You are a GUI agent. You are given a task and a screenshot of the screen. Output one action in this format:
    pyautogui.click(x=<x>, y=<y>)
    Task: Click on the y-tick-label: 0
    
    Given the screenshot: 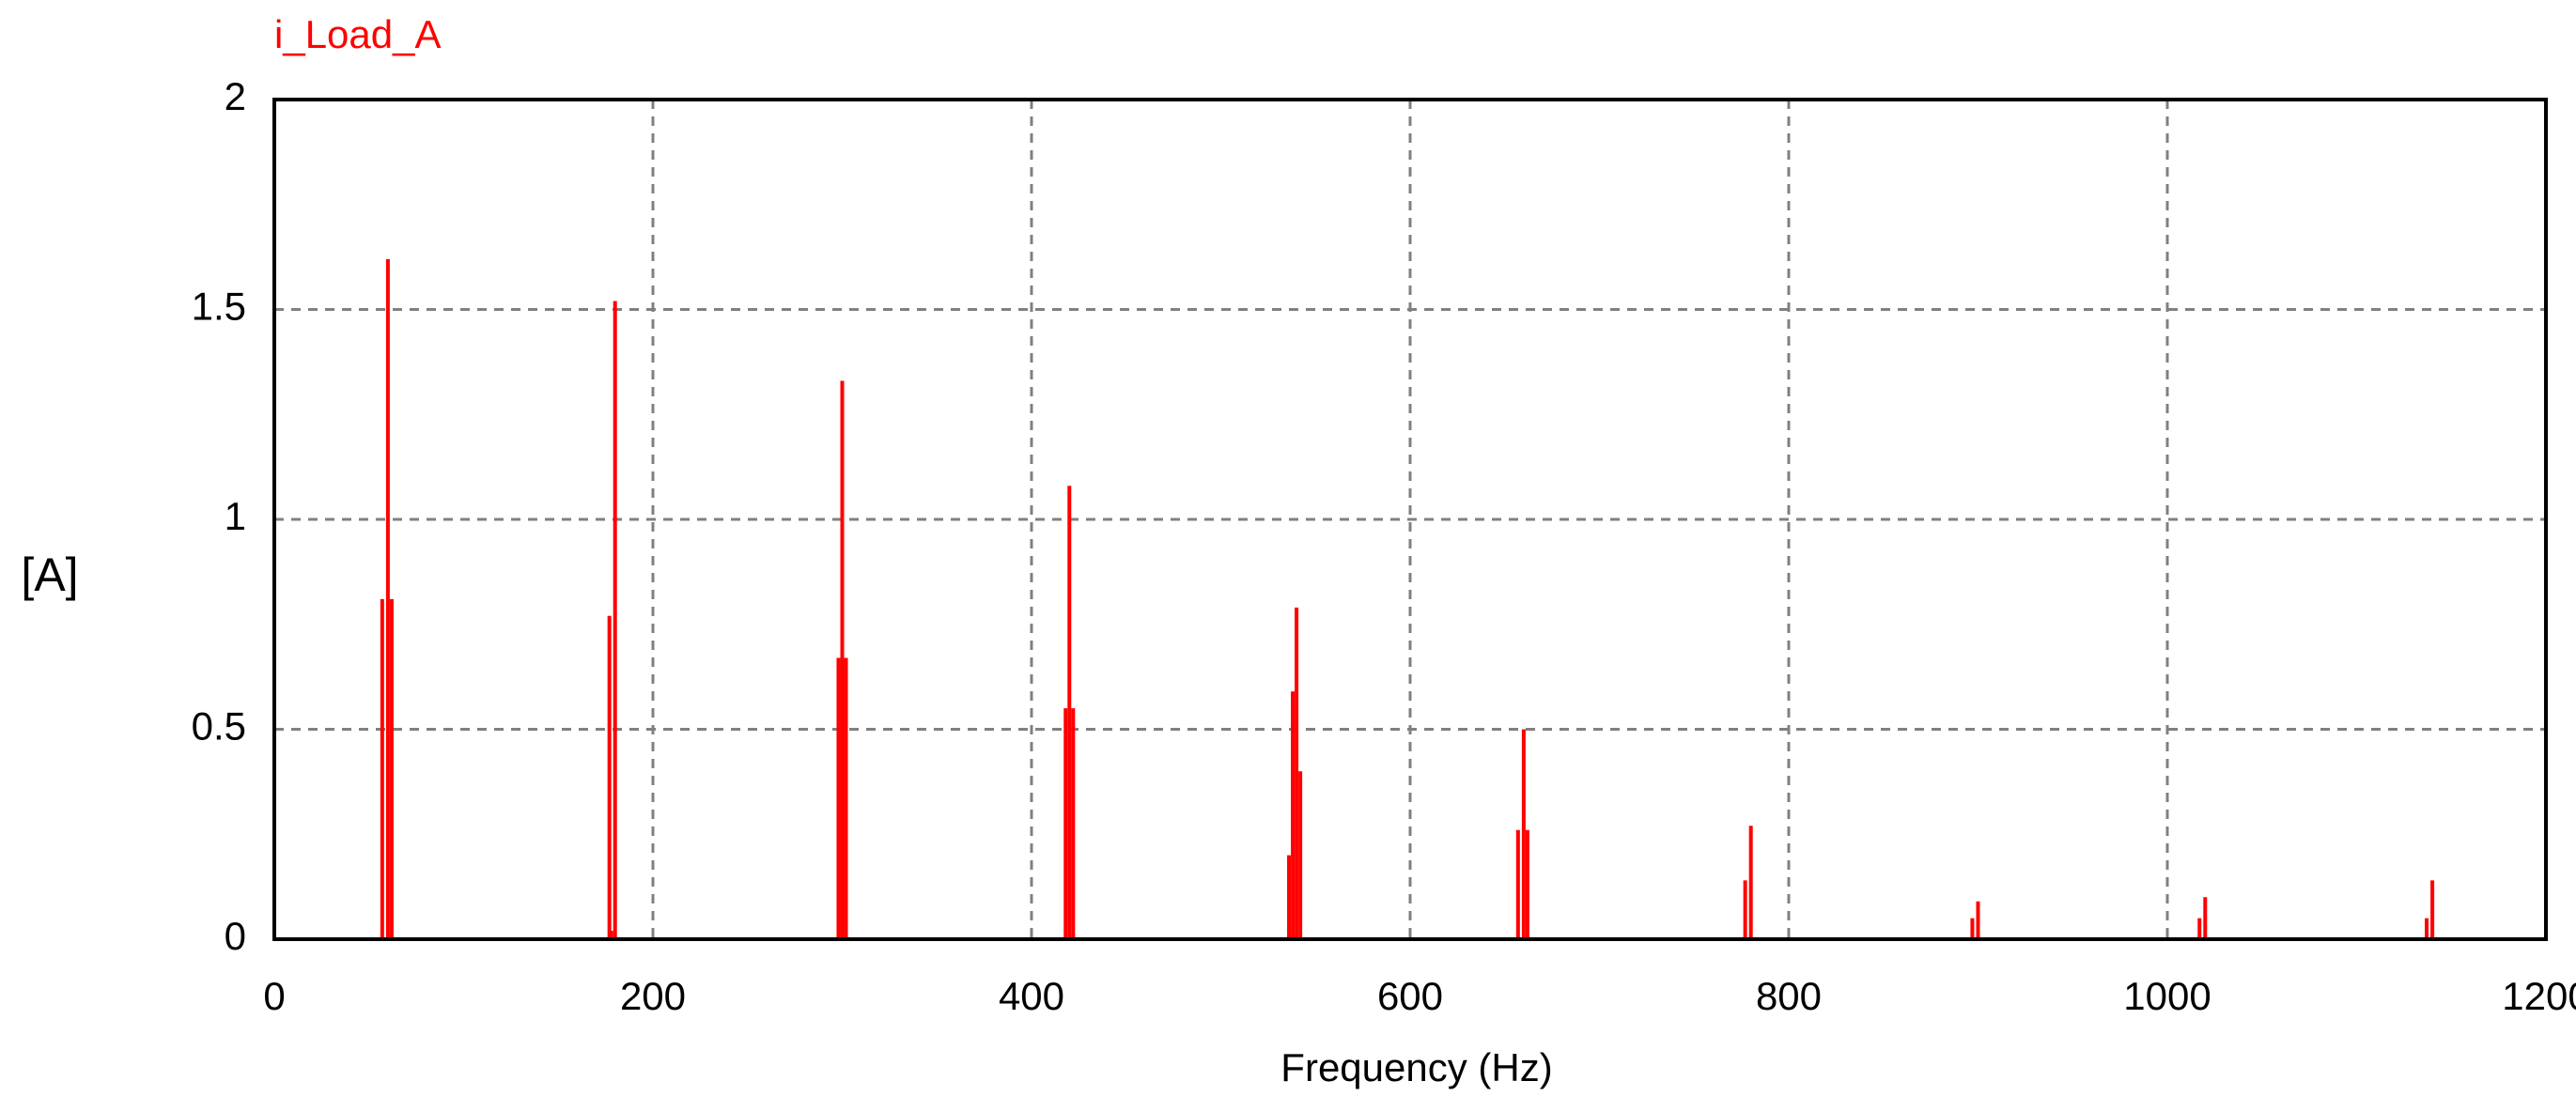 What is the action you would take?
    pyautogui.click(x=236, y=936)
    